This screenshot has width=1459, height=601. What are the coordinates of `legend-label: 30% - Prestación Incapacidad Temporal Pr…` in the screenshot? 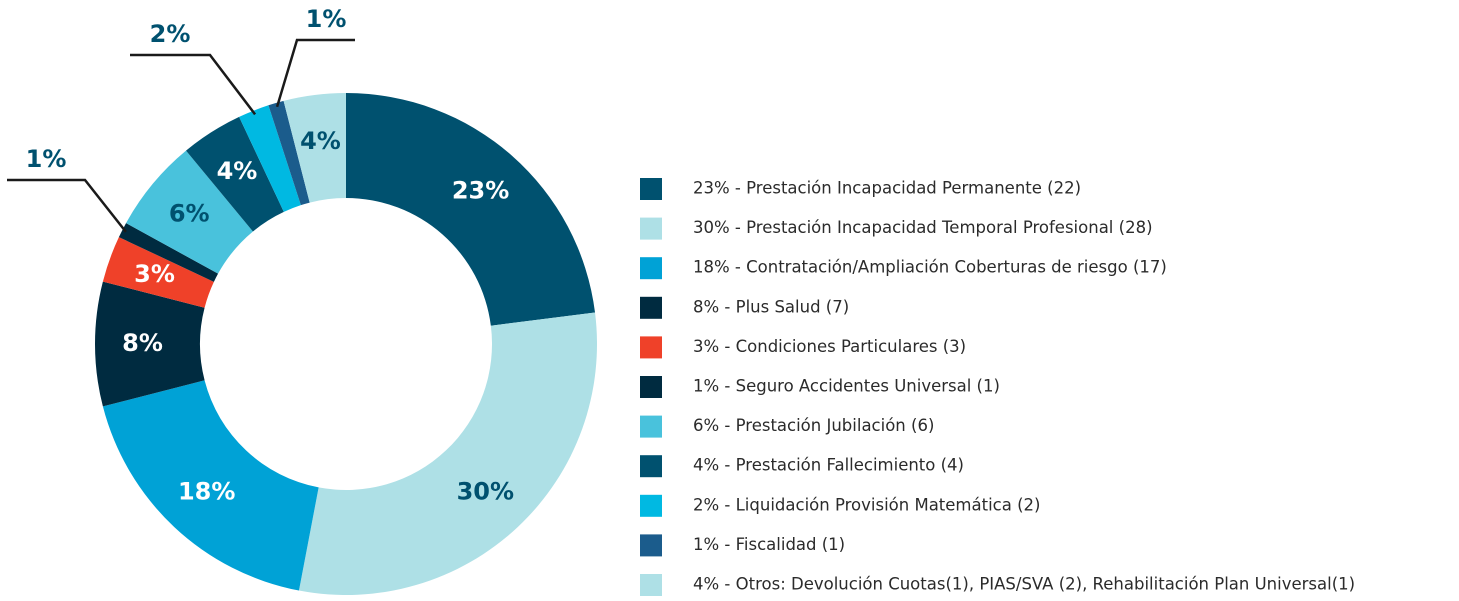 It's located at (923, 227).